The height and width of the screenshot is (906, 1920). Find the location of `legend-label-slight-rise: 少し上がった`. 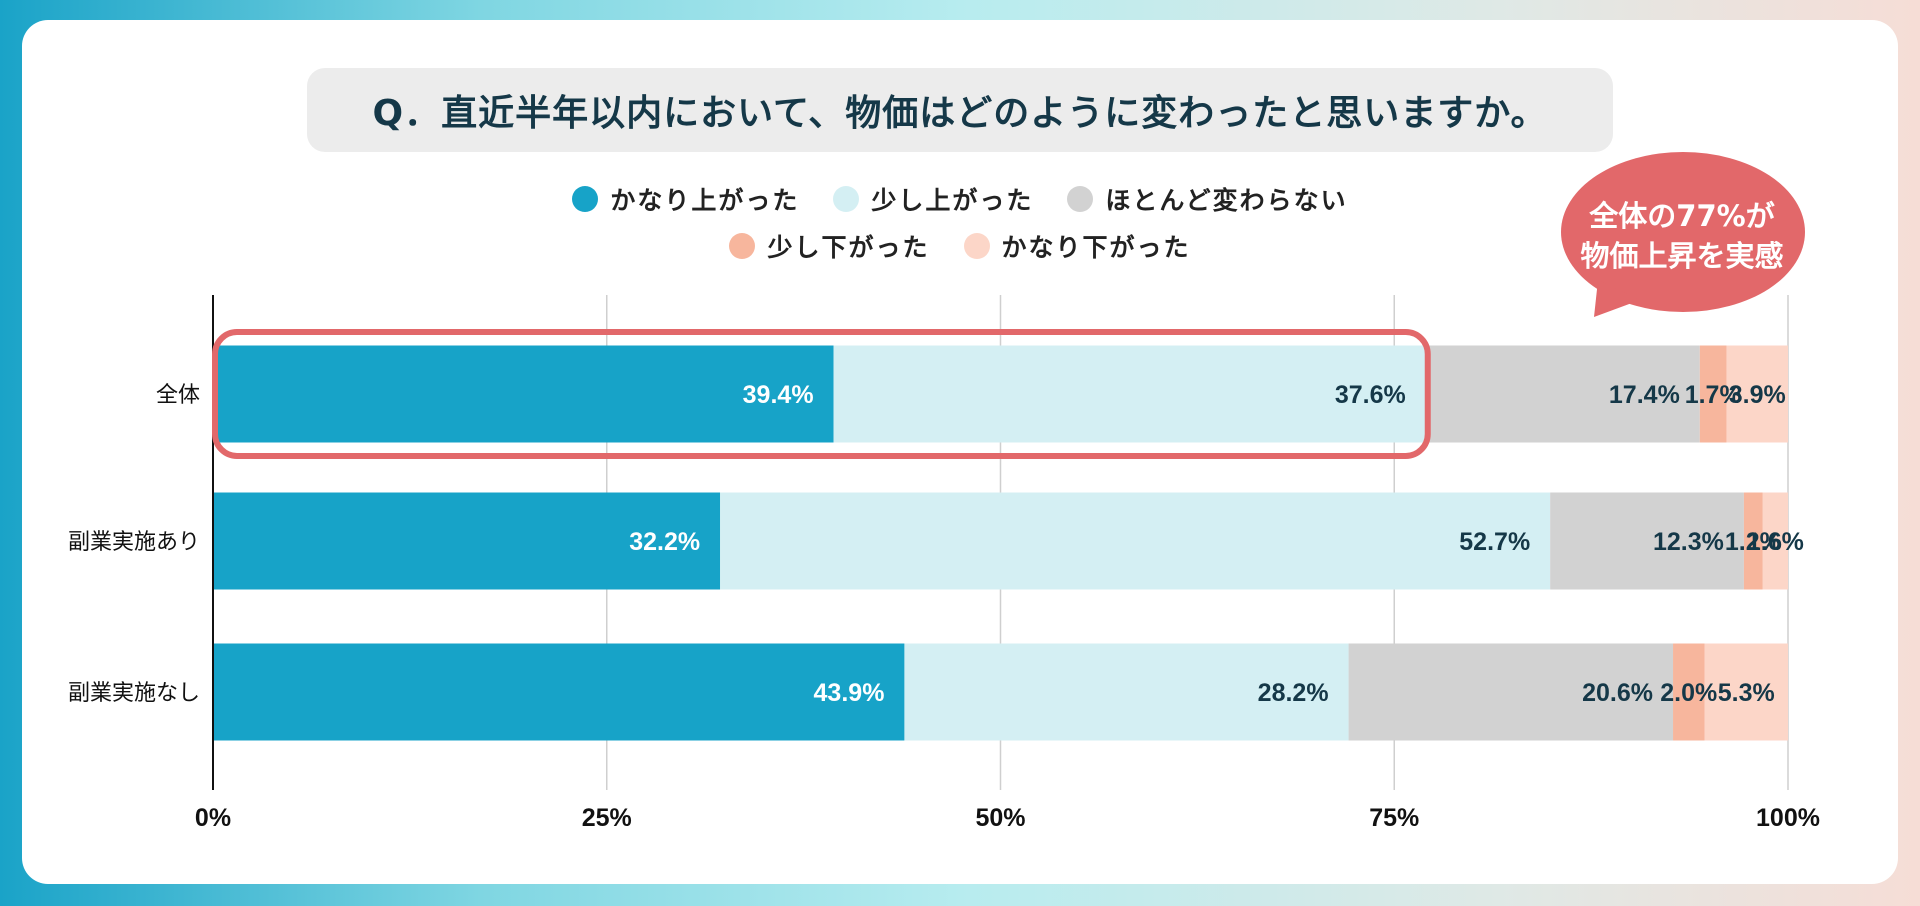

legend-label-slight-rise: 少し上がった is located at coordinates (952, 200).